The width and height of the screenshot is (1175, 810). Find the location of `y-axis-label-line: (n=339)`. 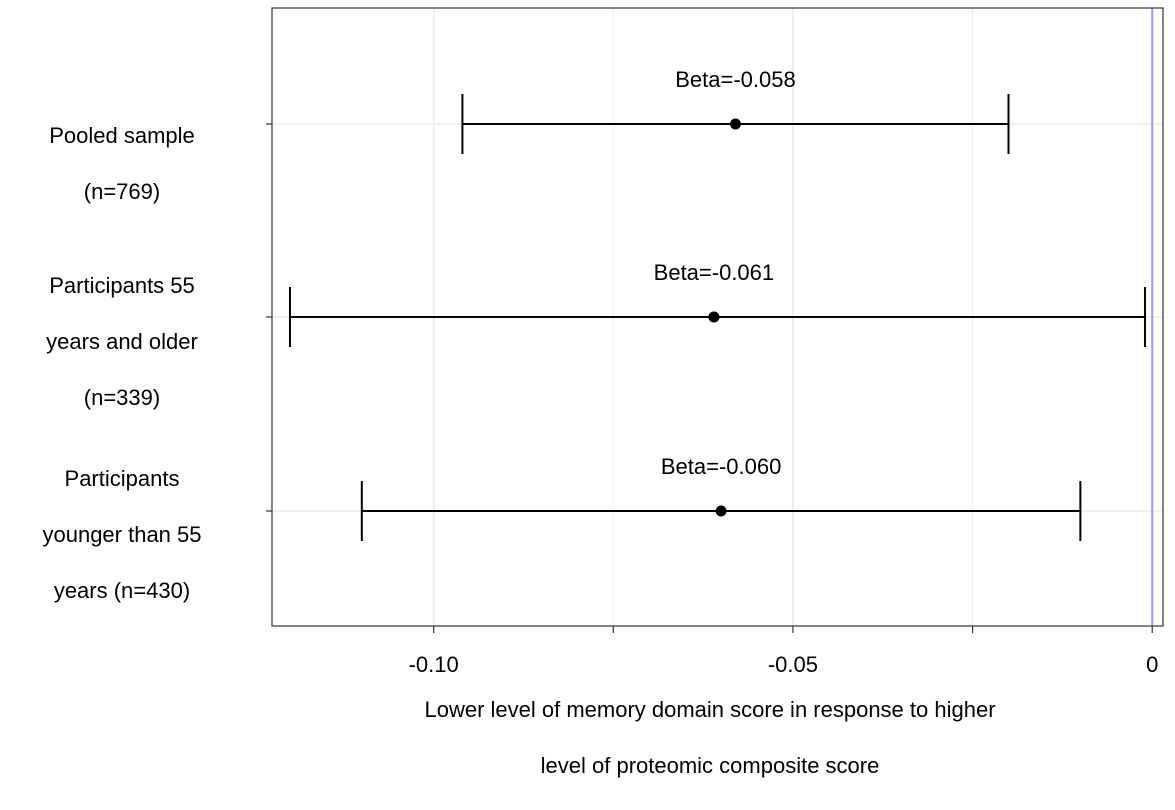

y-axis-label-line: (n=339) is located at coordinates (122, 397).